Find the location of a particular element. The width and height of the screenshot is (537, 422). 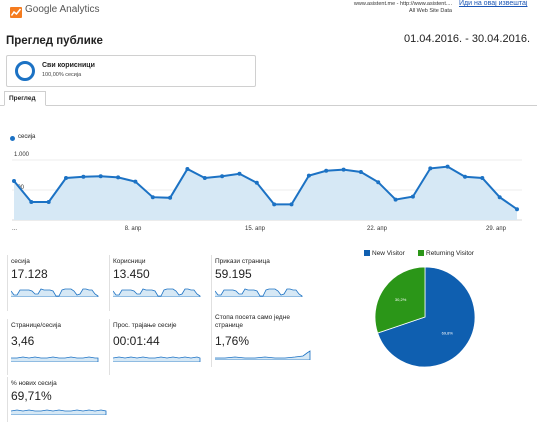

x-tick-label: 22. апр is located at coordinates (377, 229).